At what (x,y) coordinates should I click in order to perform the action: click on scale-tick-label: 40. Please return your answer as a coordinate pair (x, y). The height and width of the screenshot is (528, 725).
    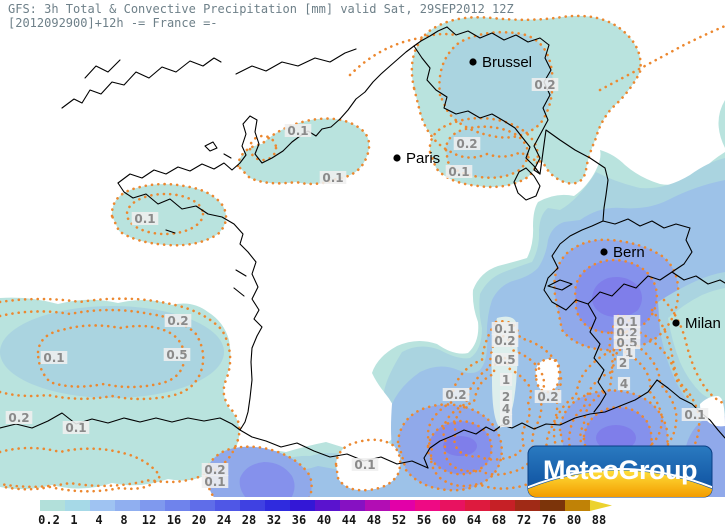
    Looking at the image, I should click on (324, 520).